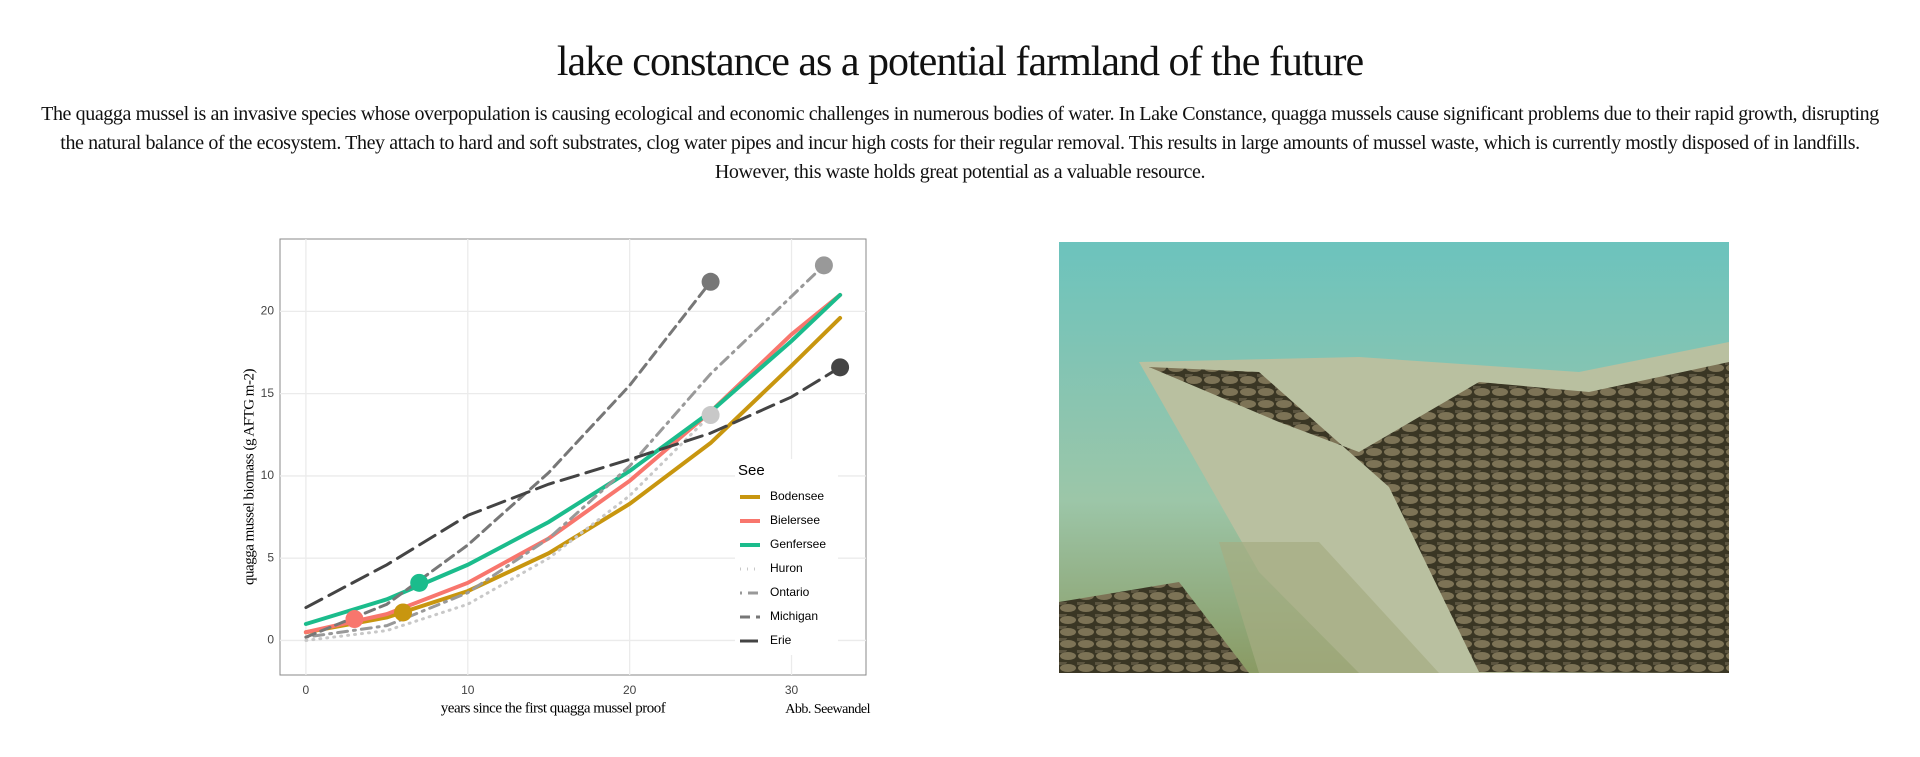 Image resolution: width=1920 pixels, height=757 pixels. Describe the element at coordinates (249, 477) in the screenshot. I see `y-axis-label: quagga mussel biomass (g AFTG m-2)` at that location.